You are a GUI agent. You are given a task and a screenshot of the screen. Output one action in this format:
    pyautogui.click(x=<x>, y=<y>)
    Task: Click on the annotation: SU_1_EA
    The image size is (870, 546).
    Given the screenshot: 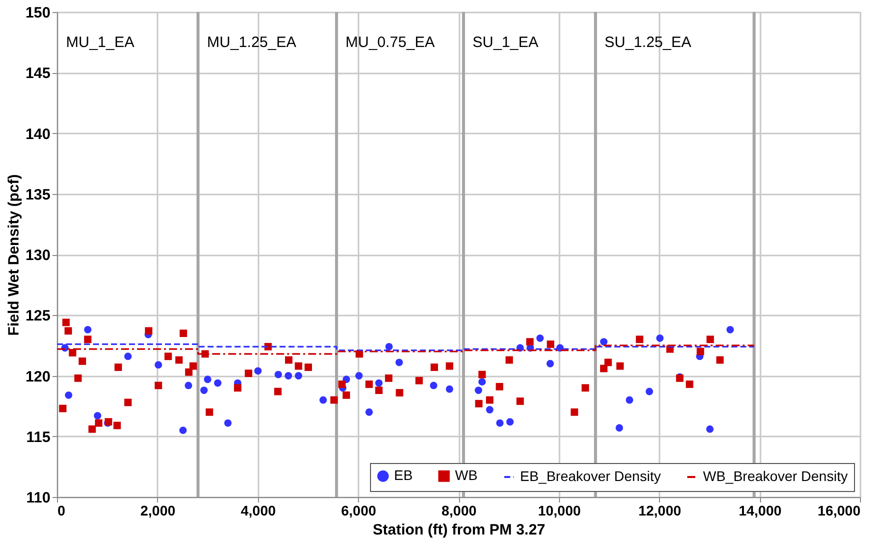 What is the action you would take?
    pyautogui.click(x=505, y=42)
    